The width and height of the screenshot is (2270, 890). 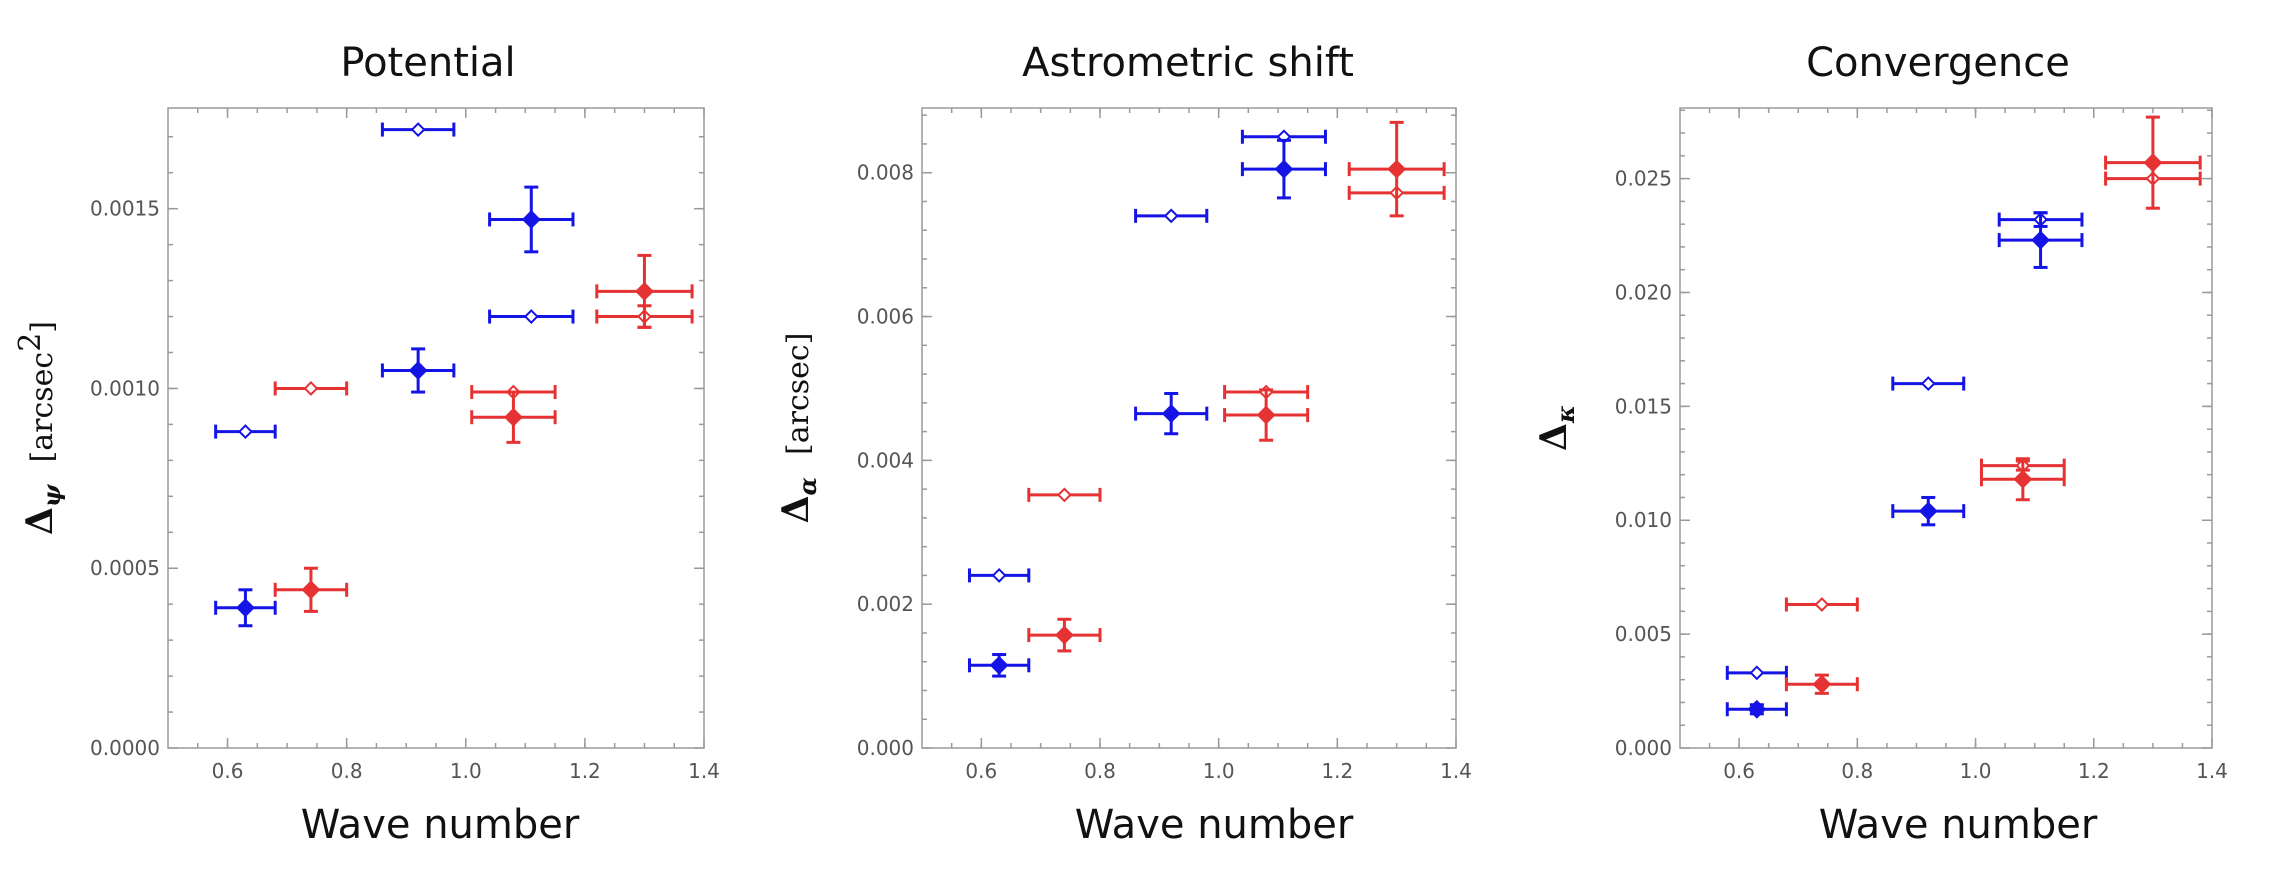 What do you see at coordinates (1565, 414) in the screenshot?
I see `y-label-subscript: κ` at bounding box center [1565, 414].